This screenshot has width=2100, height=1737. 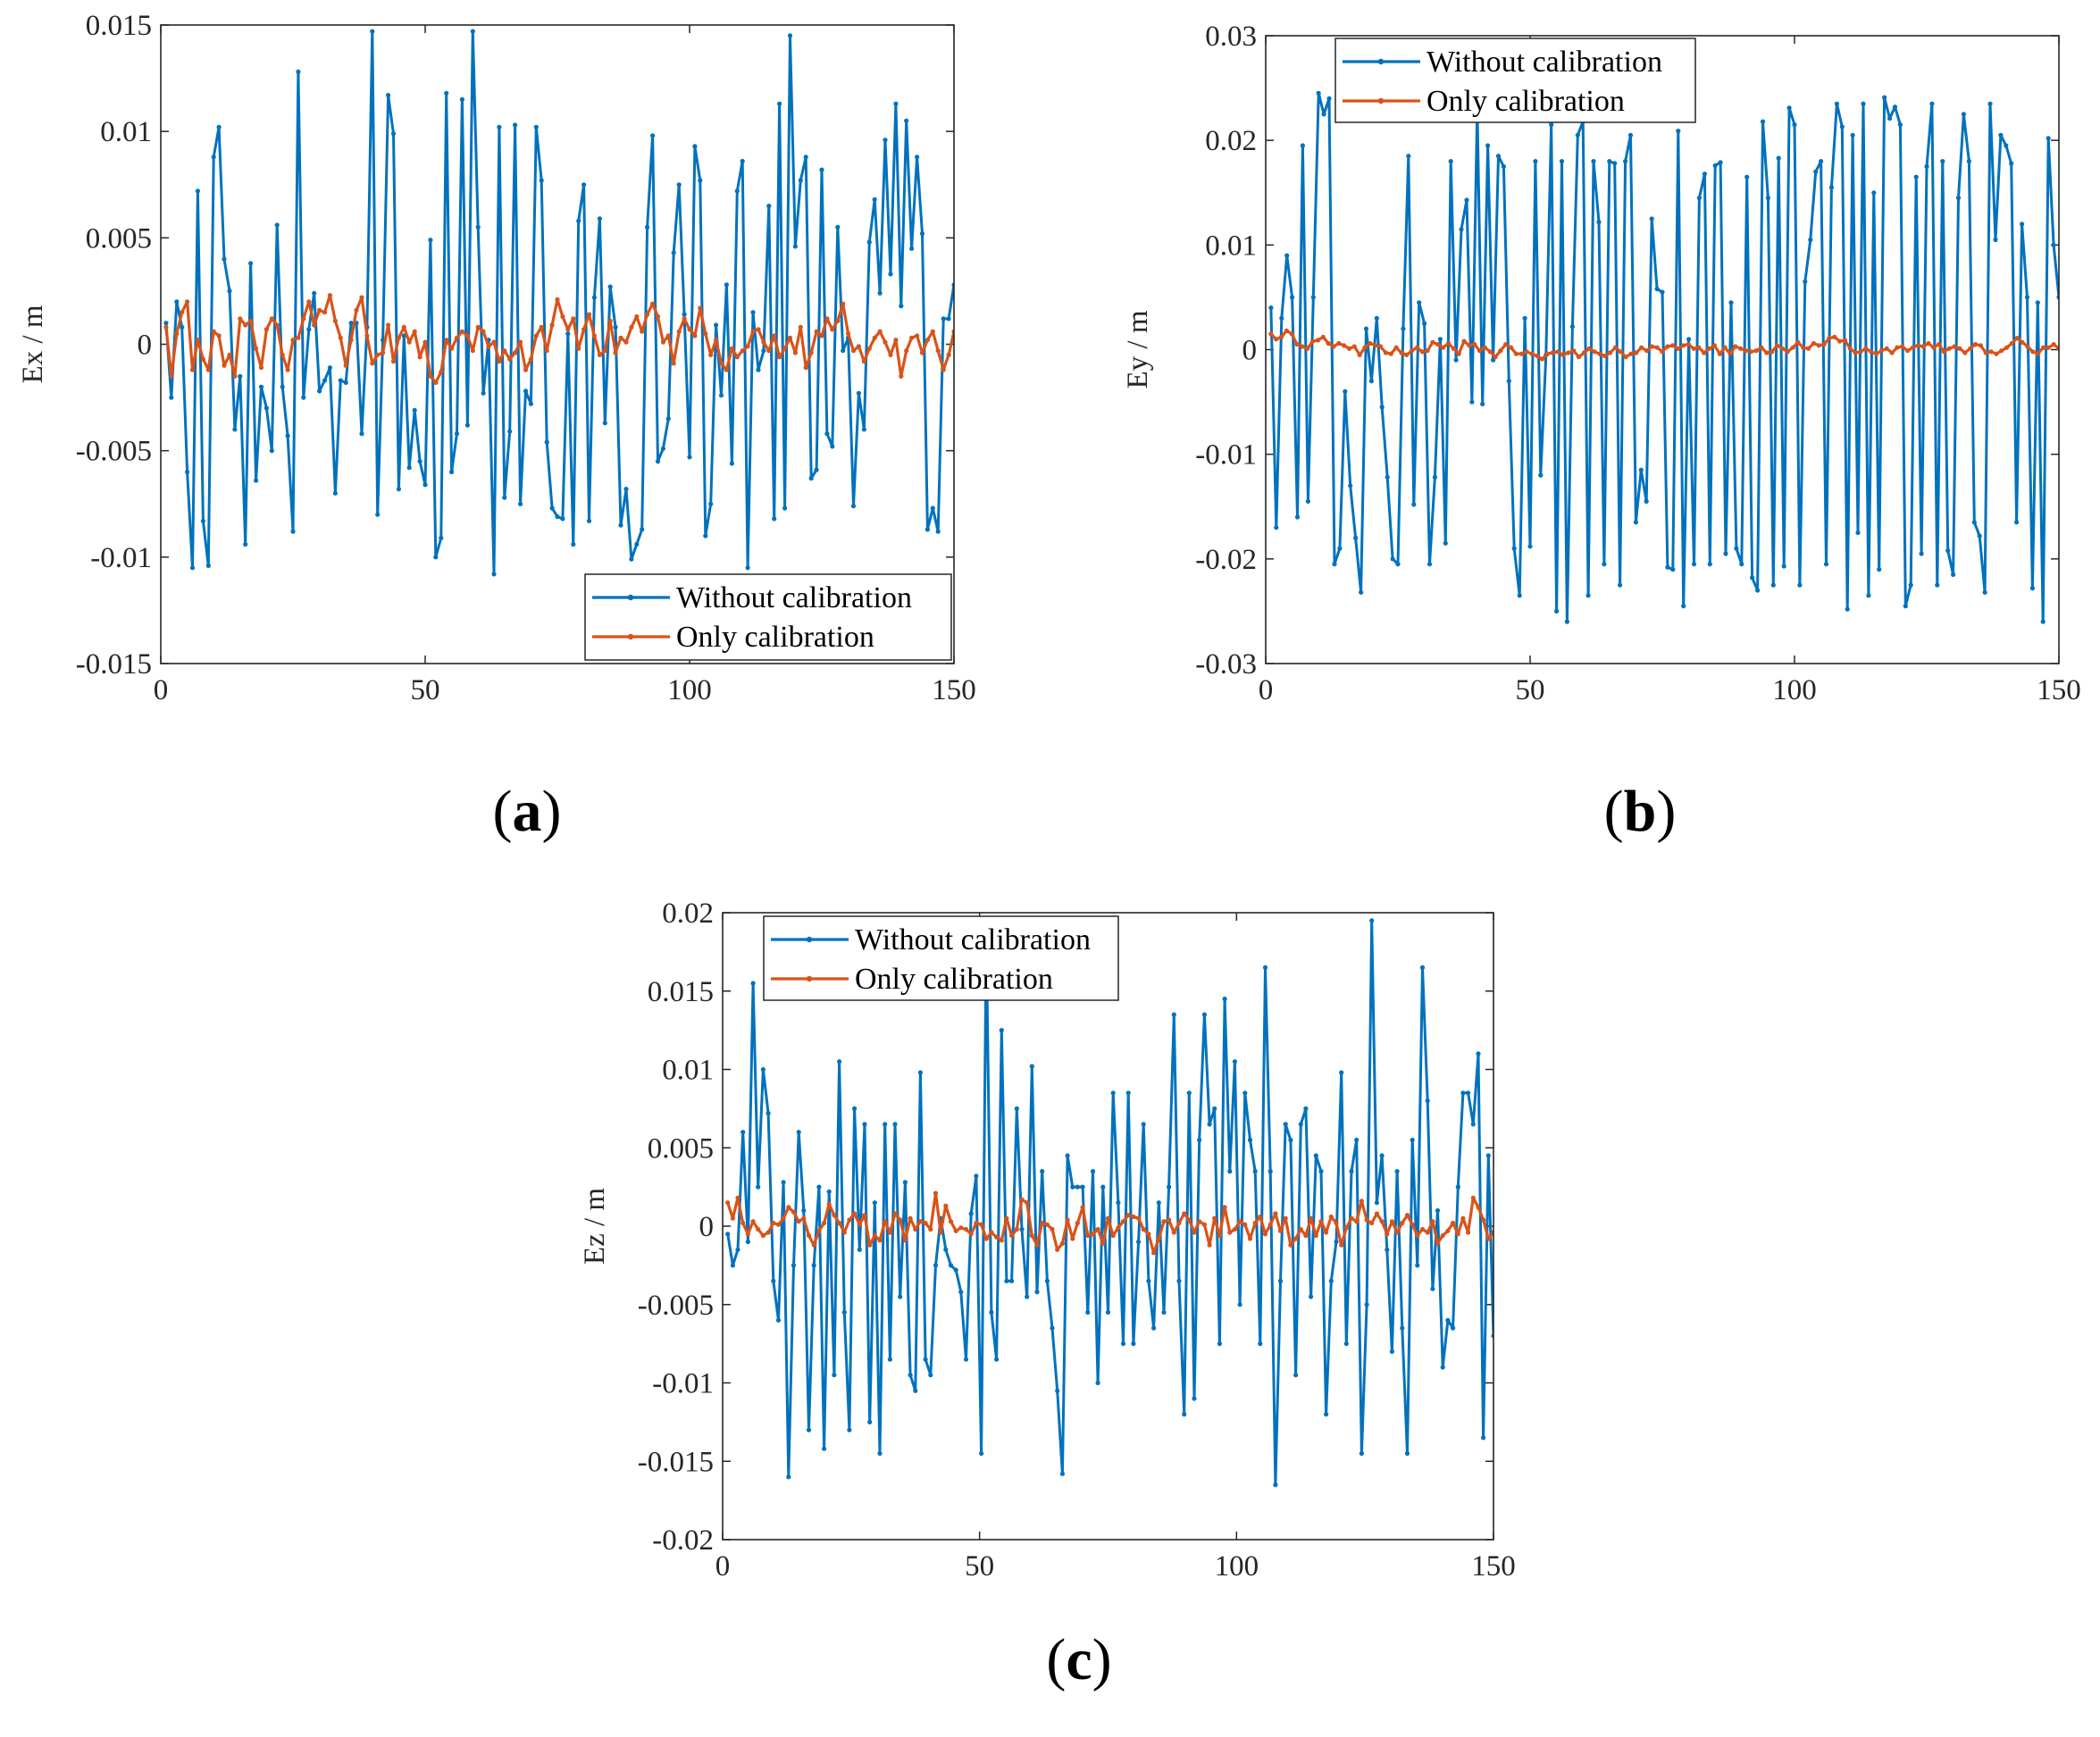 What do you see at coordinates (1226, 664) in the screenshot?
I see `y-tick-label: -0.03` at bounding box center [1226, 664].